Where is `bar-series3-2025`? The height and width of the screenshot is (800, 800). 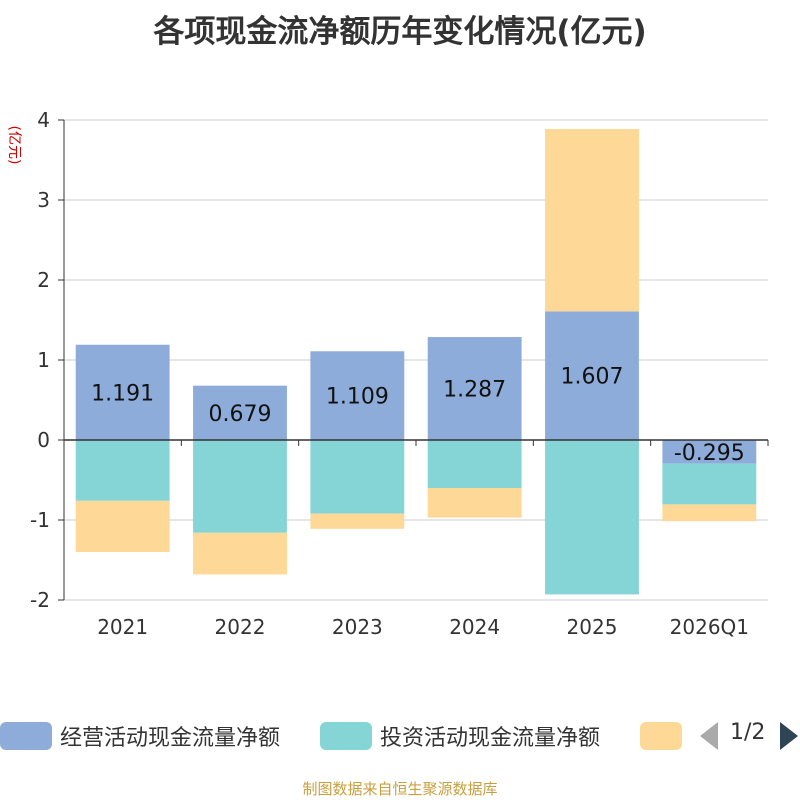
bar-series3-2025 is located at coordinates (592, 220).